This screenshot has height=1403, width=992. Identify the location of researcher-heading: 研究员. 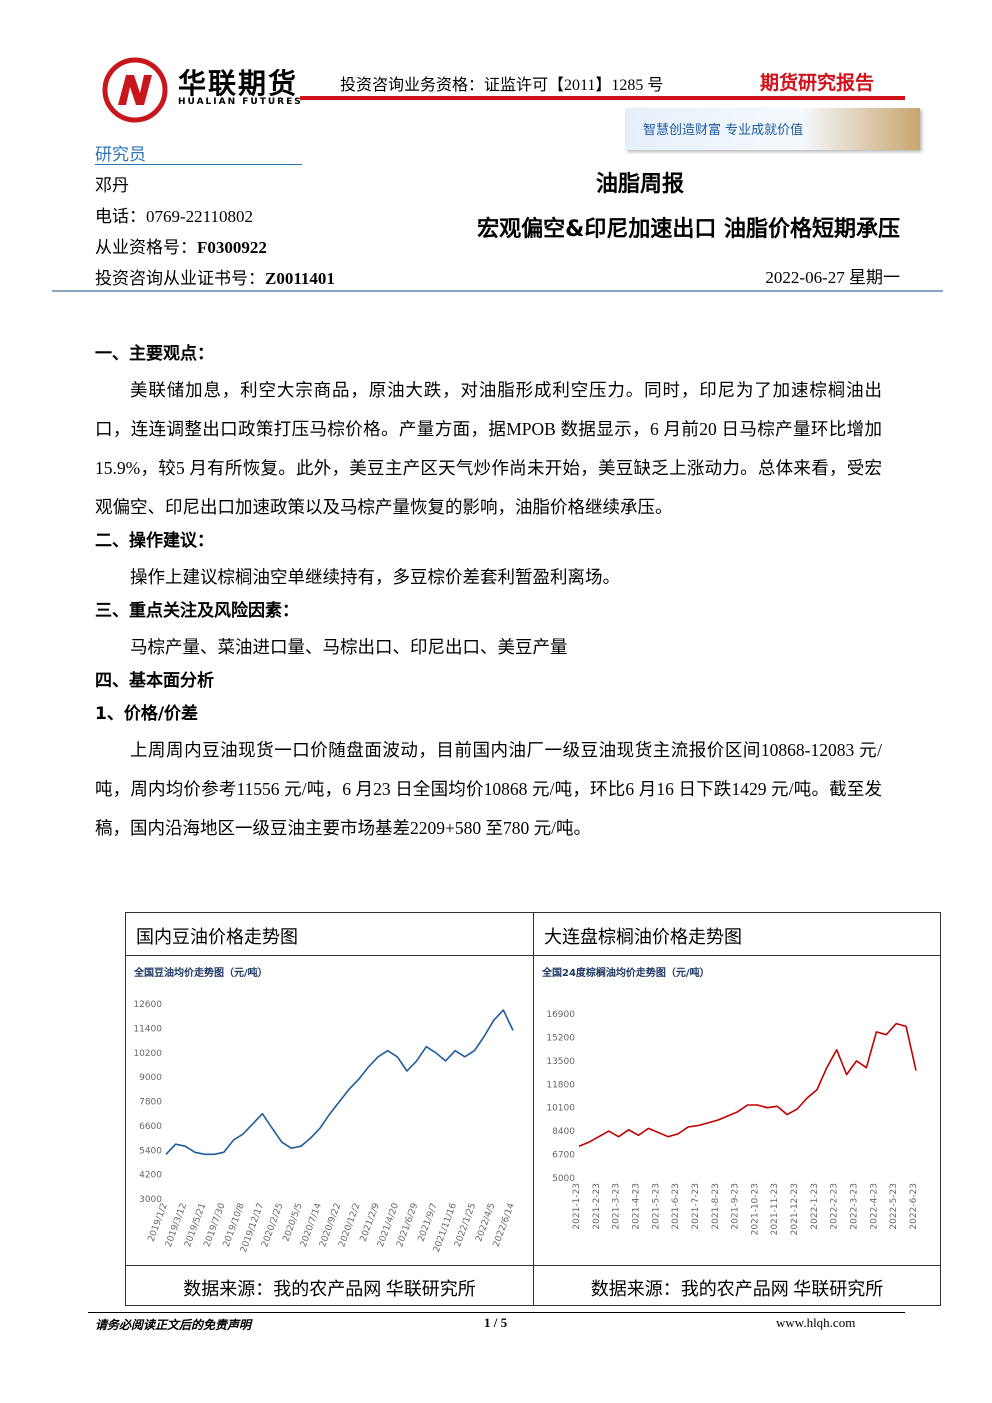
(120, 155).